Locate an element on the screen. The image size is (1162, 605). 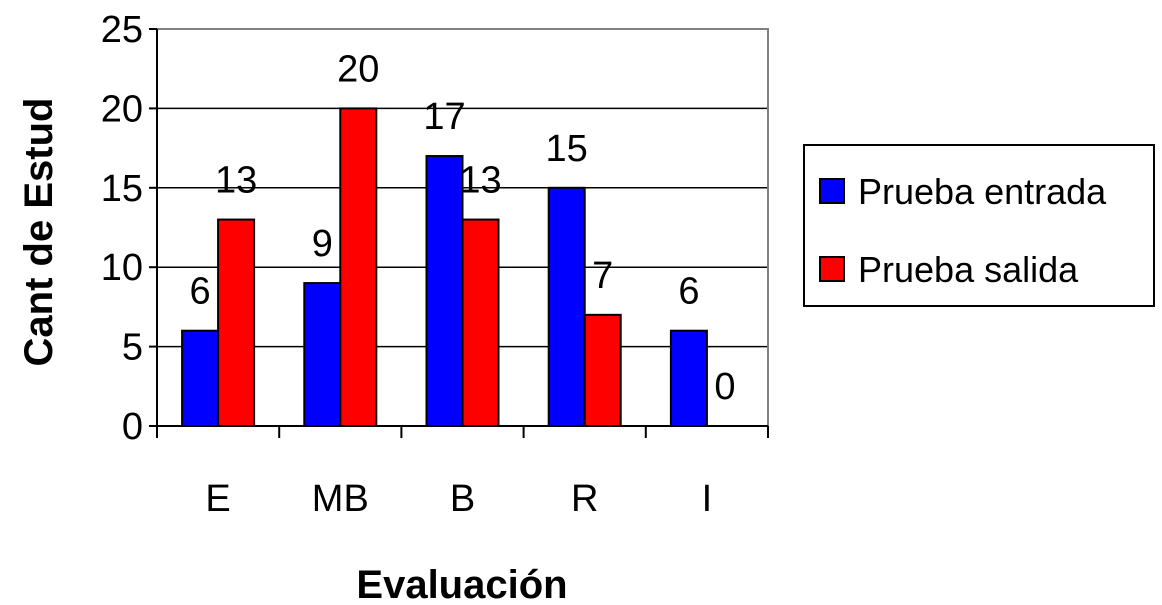
x-tick-label: R is located at coordinates (584, 499).